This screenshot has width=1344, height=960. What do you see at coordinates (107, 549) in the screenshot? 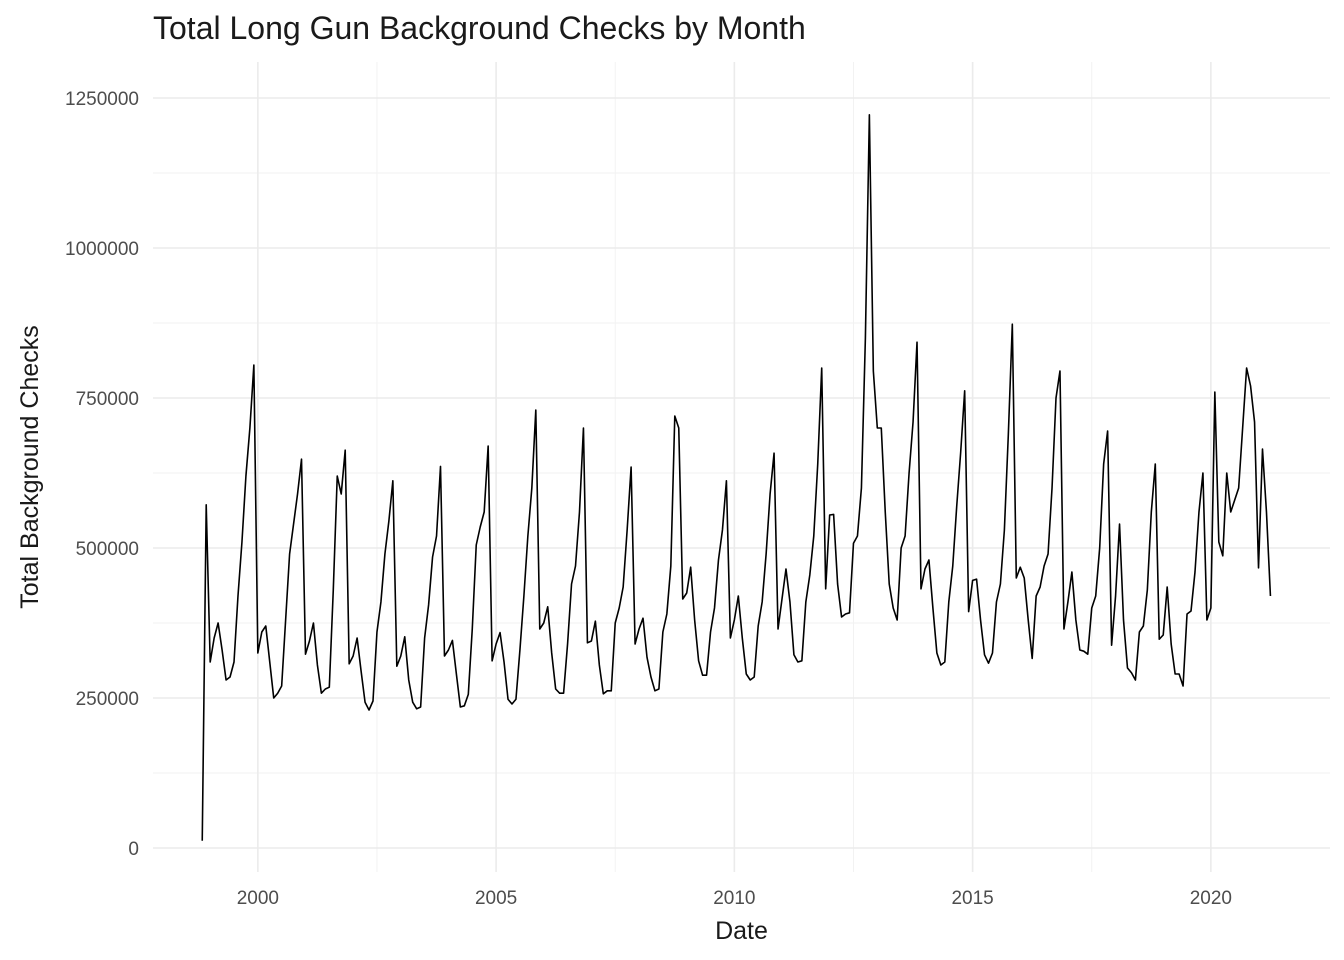
I see `y-tick-label: 500000` at bounding box center [107, 549].